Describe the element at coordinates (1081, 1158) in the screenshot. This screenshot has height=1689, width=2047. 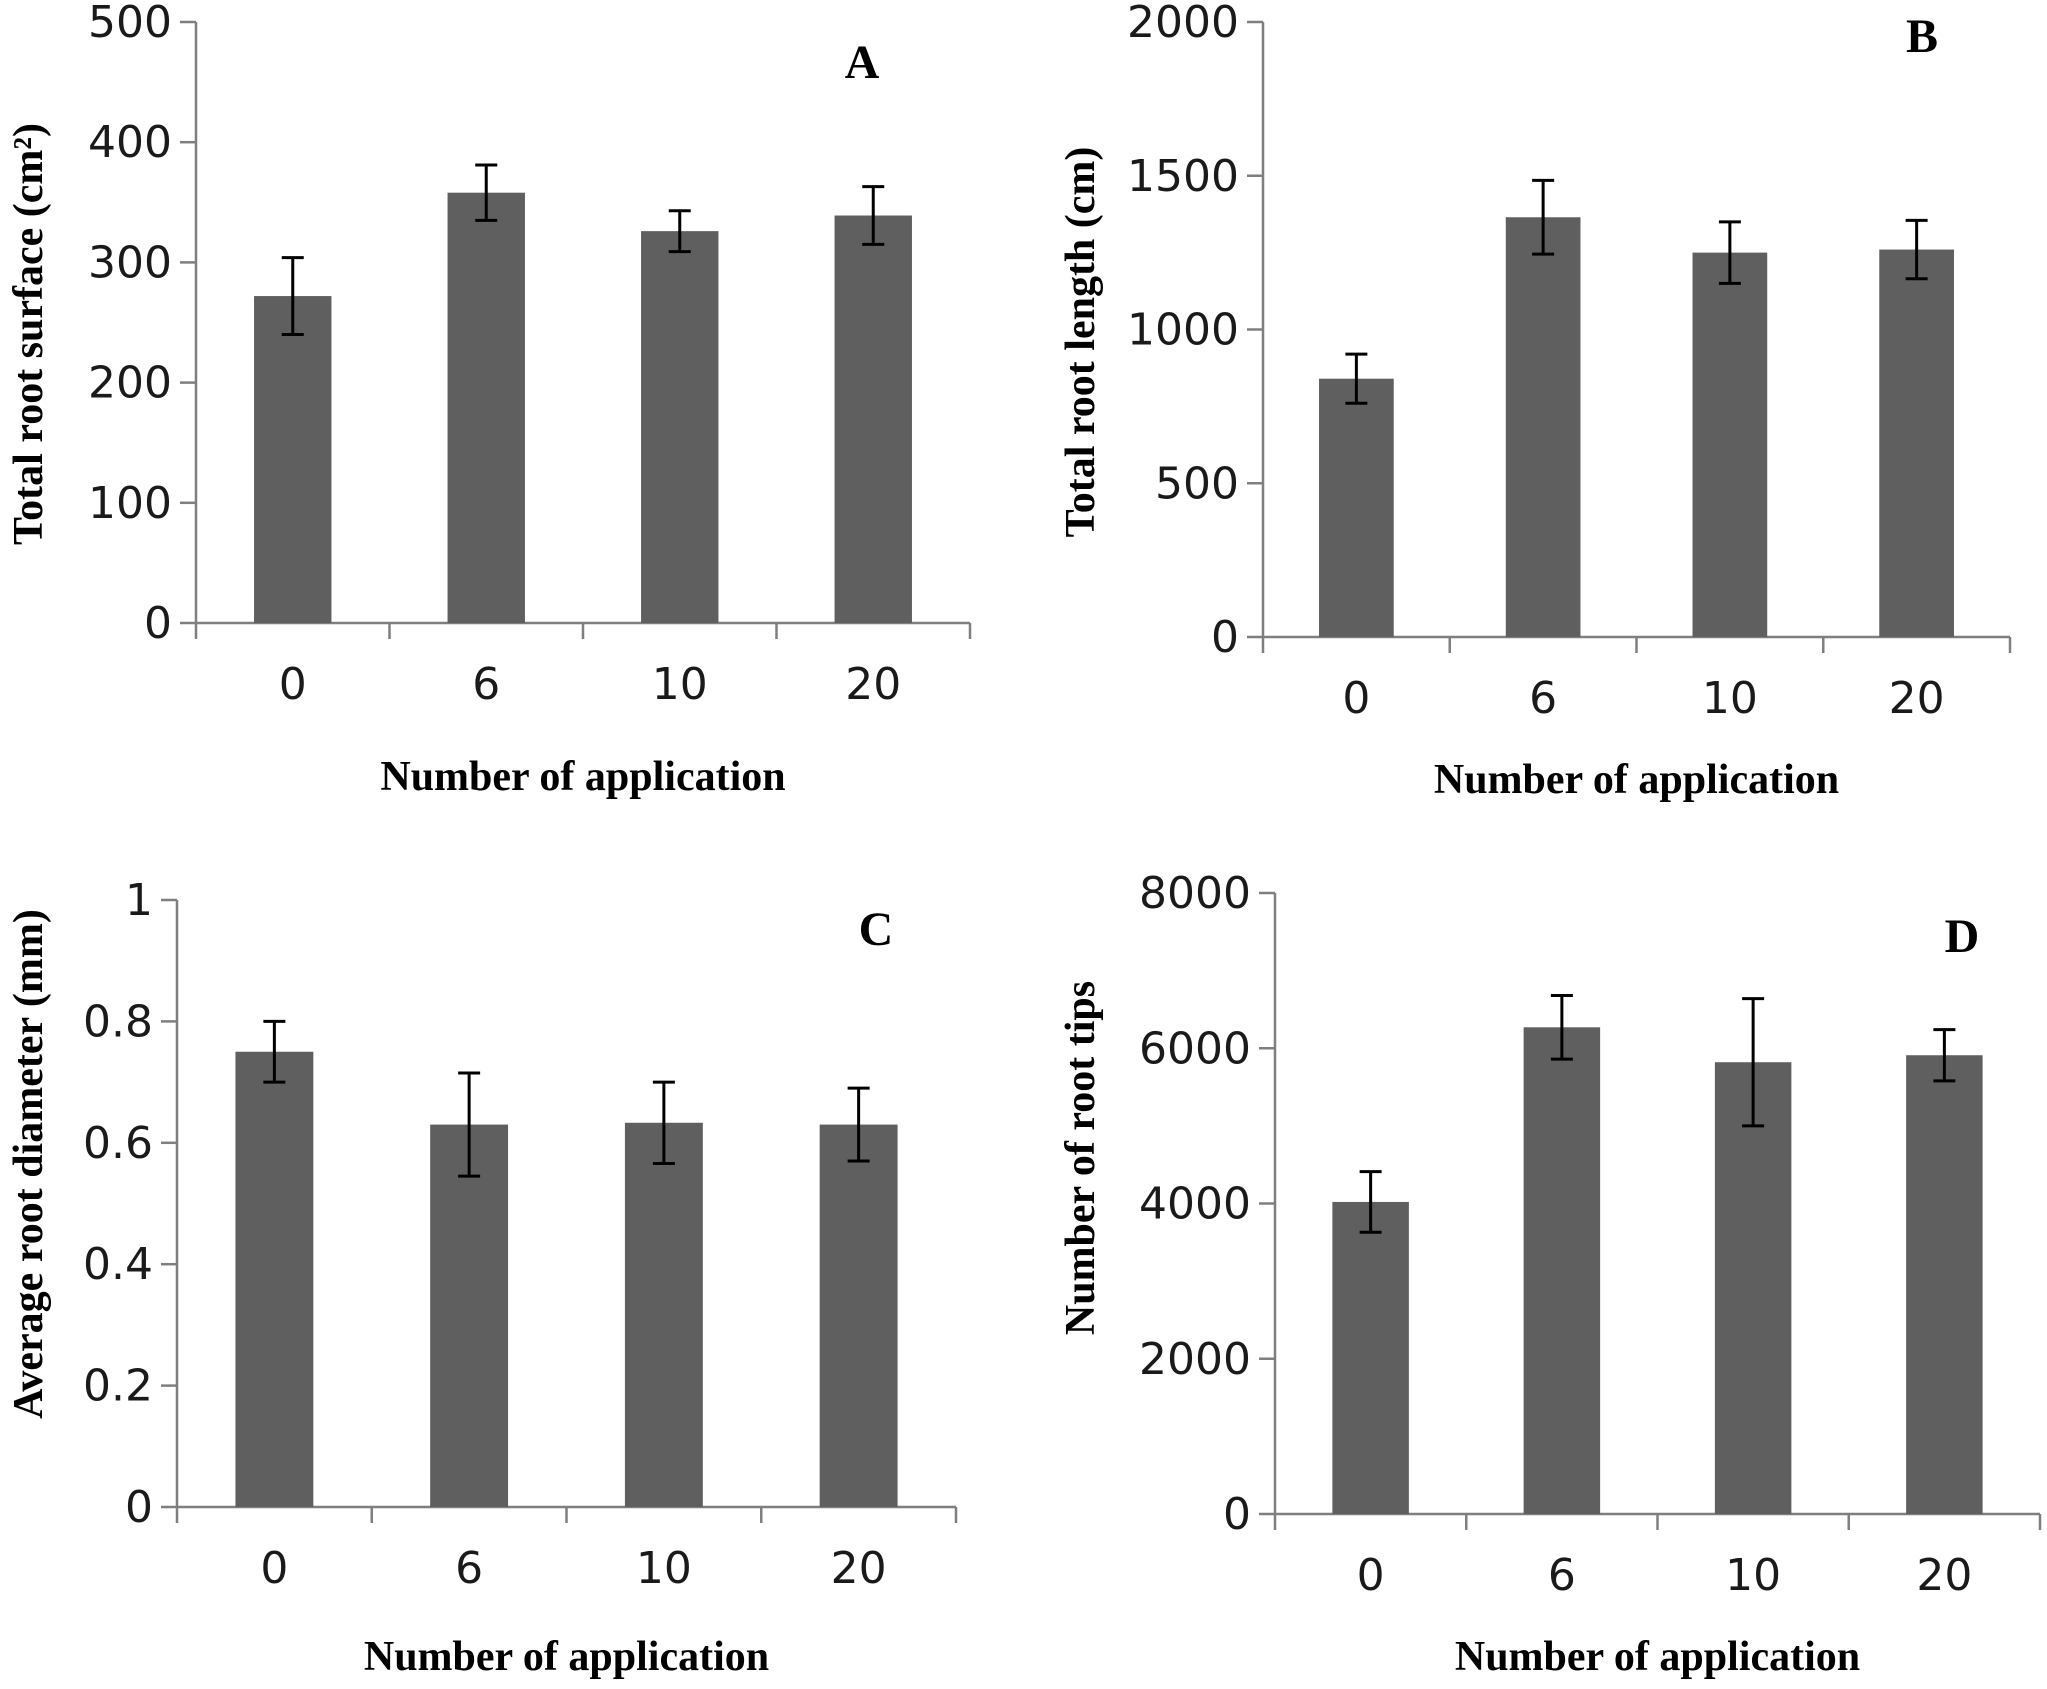
I see `y-axis-title: Number of root tips` at that location.